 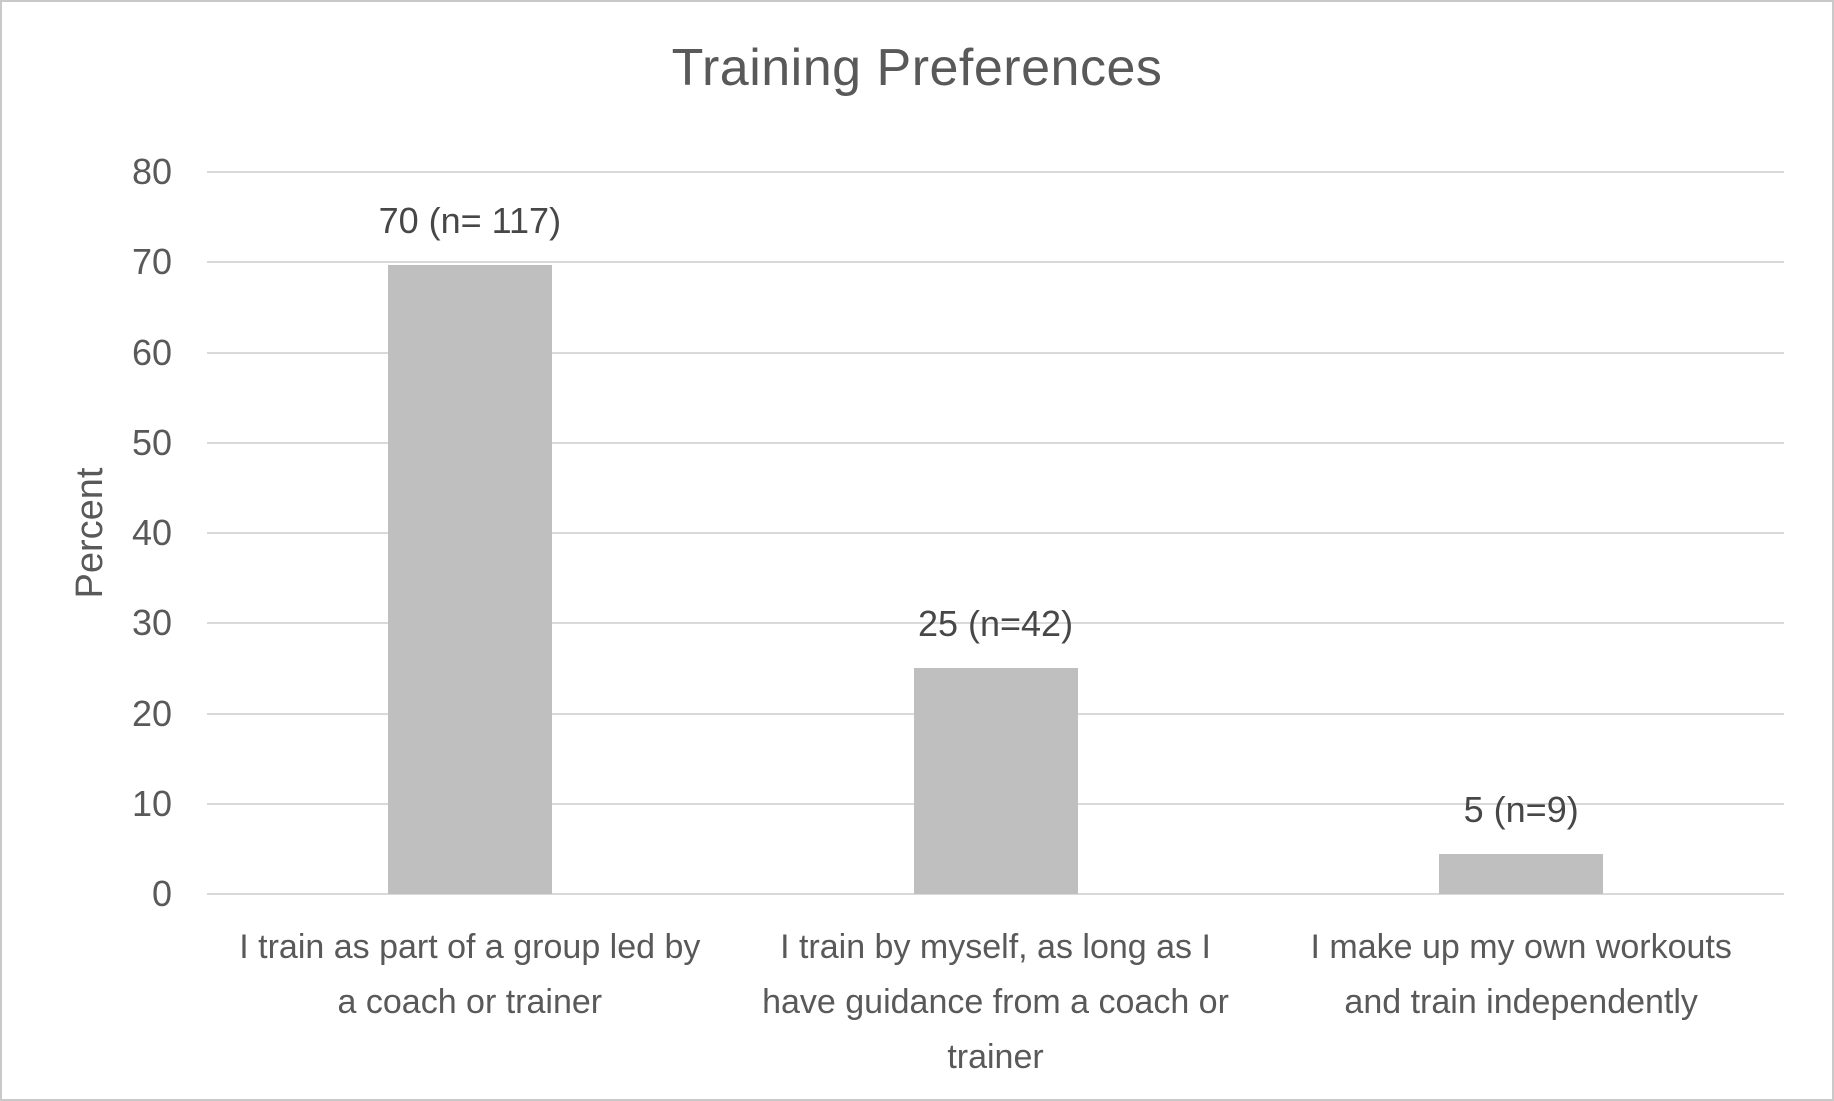 I want to click on y-tick-label: 40, so click(x=151, y=532).